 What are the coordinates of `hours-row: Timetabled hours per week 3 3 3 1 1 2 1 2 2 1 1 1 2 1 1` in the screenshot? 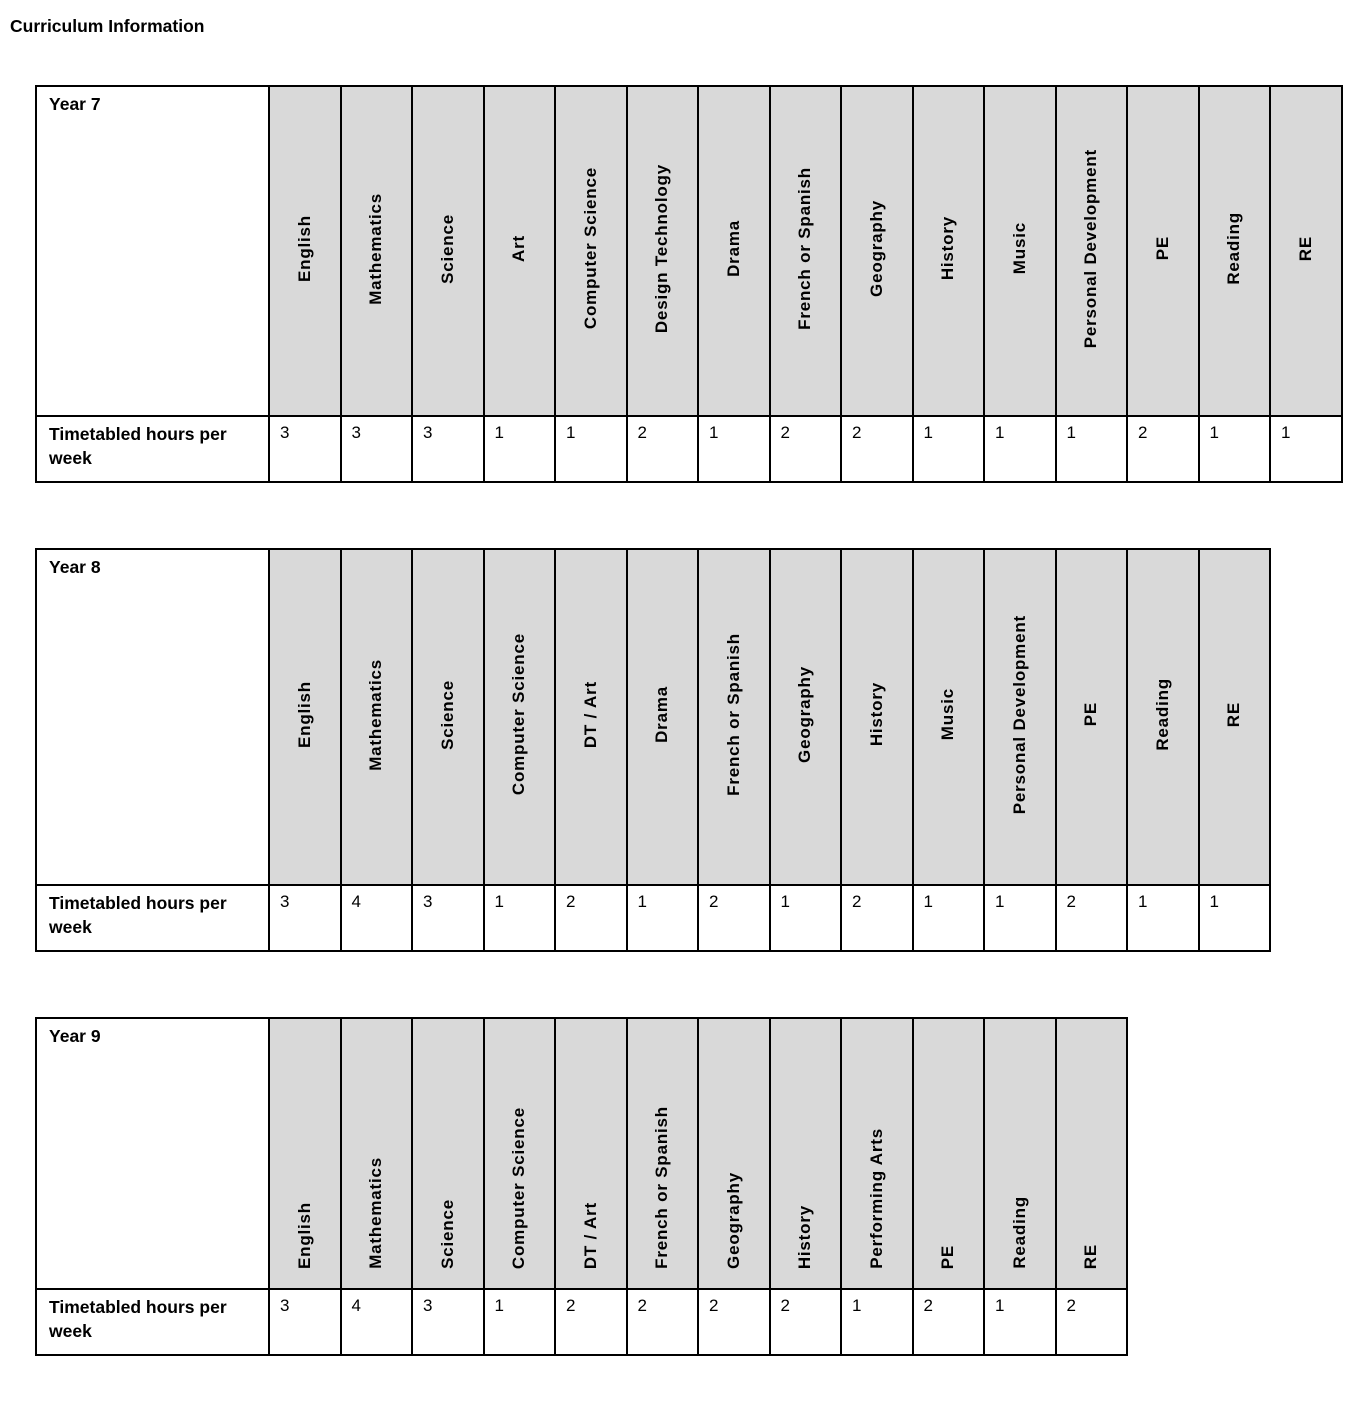 It's located at (689, 449).